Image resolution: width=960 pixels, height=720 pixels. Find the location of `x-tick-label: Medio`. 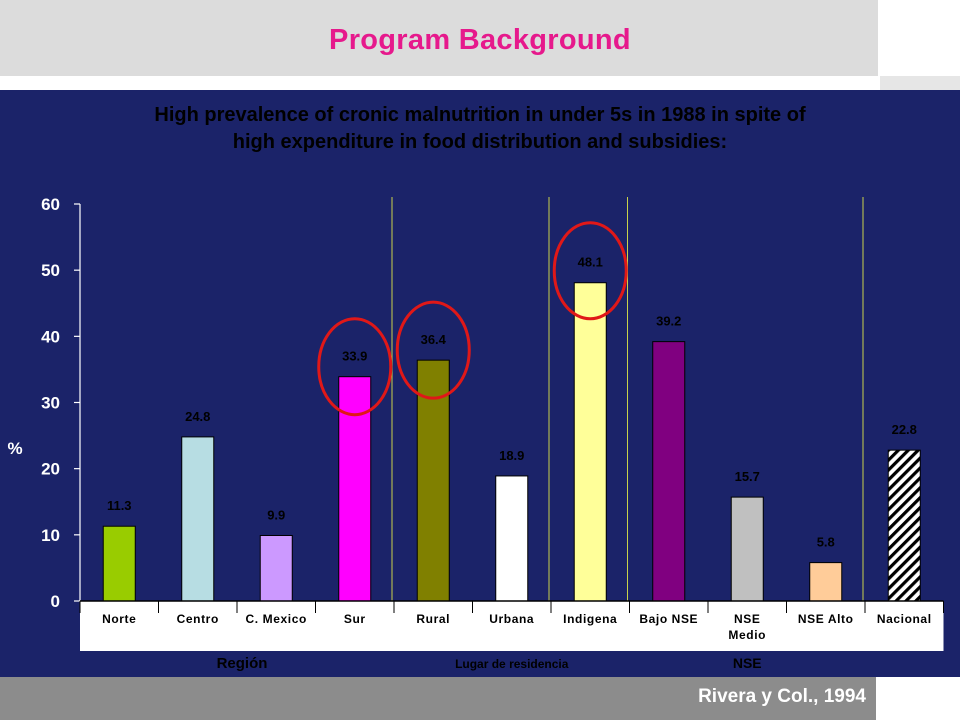

x-tick-label: Medio is located at coordinates (747, 635).